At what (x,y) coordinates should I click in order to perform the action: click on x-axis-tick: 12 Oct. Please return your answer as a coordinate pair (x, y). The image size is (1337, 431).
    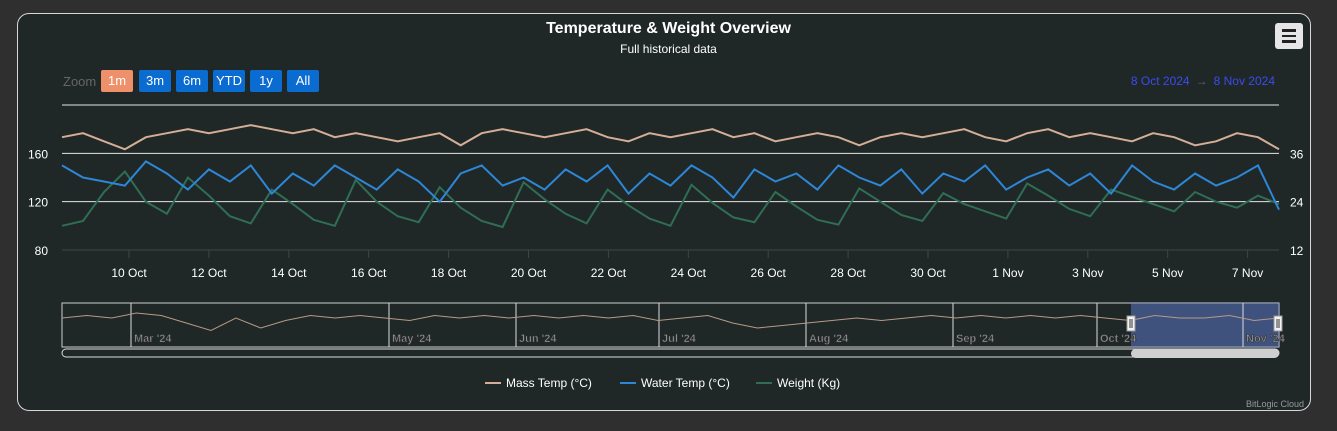
    Looking at the image, I should click on (209, 273).